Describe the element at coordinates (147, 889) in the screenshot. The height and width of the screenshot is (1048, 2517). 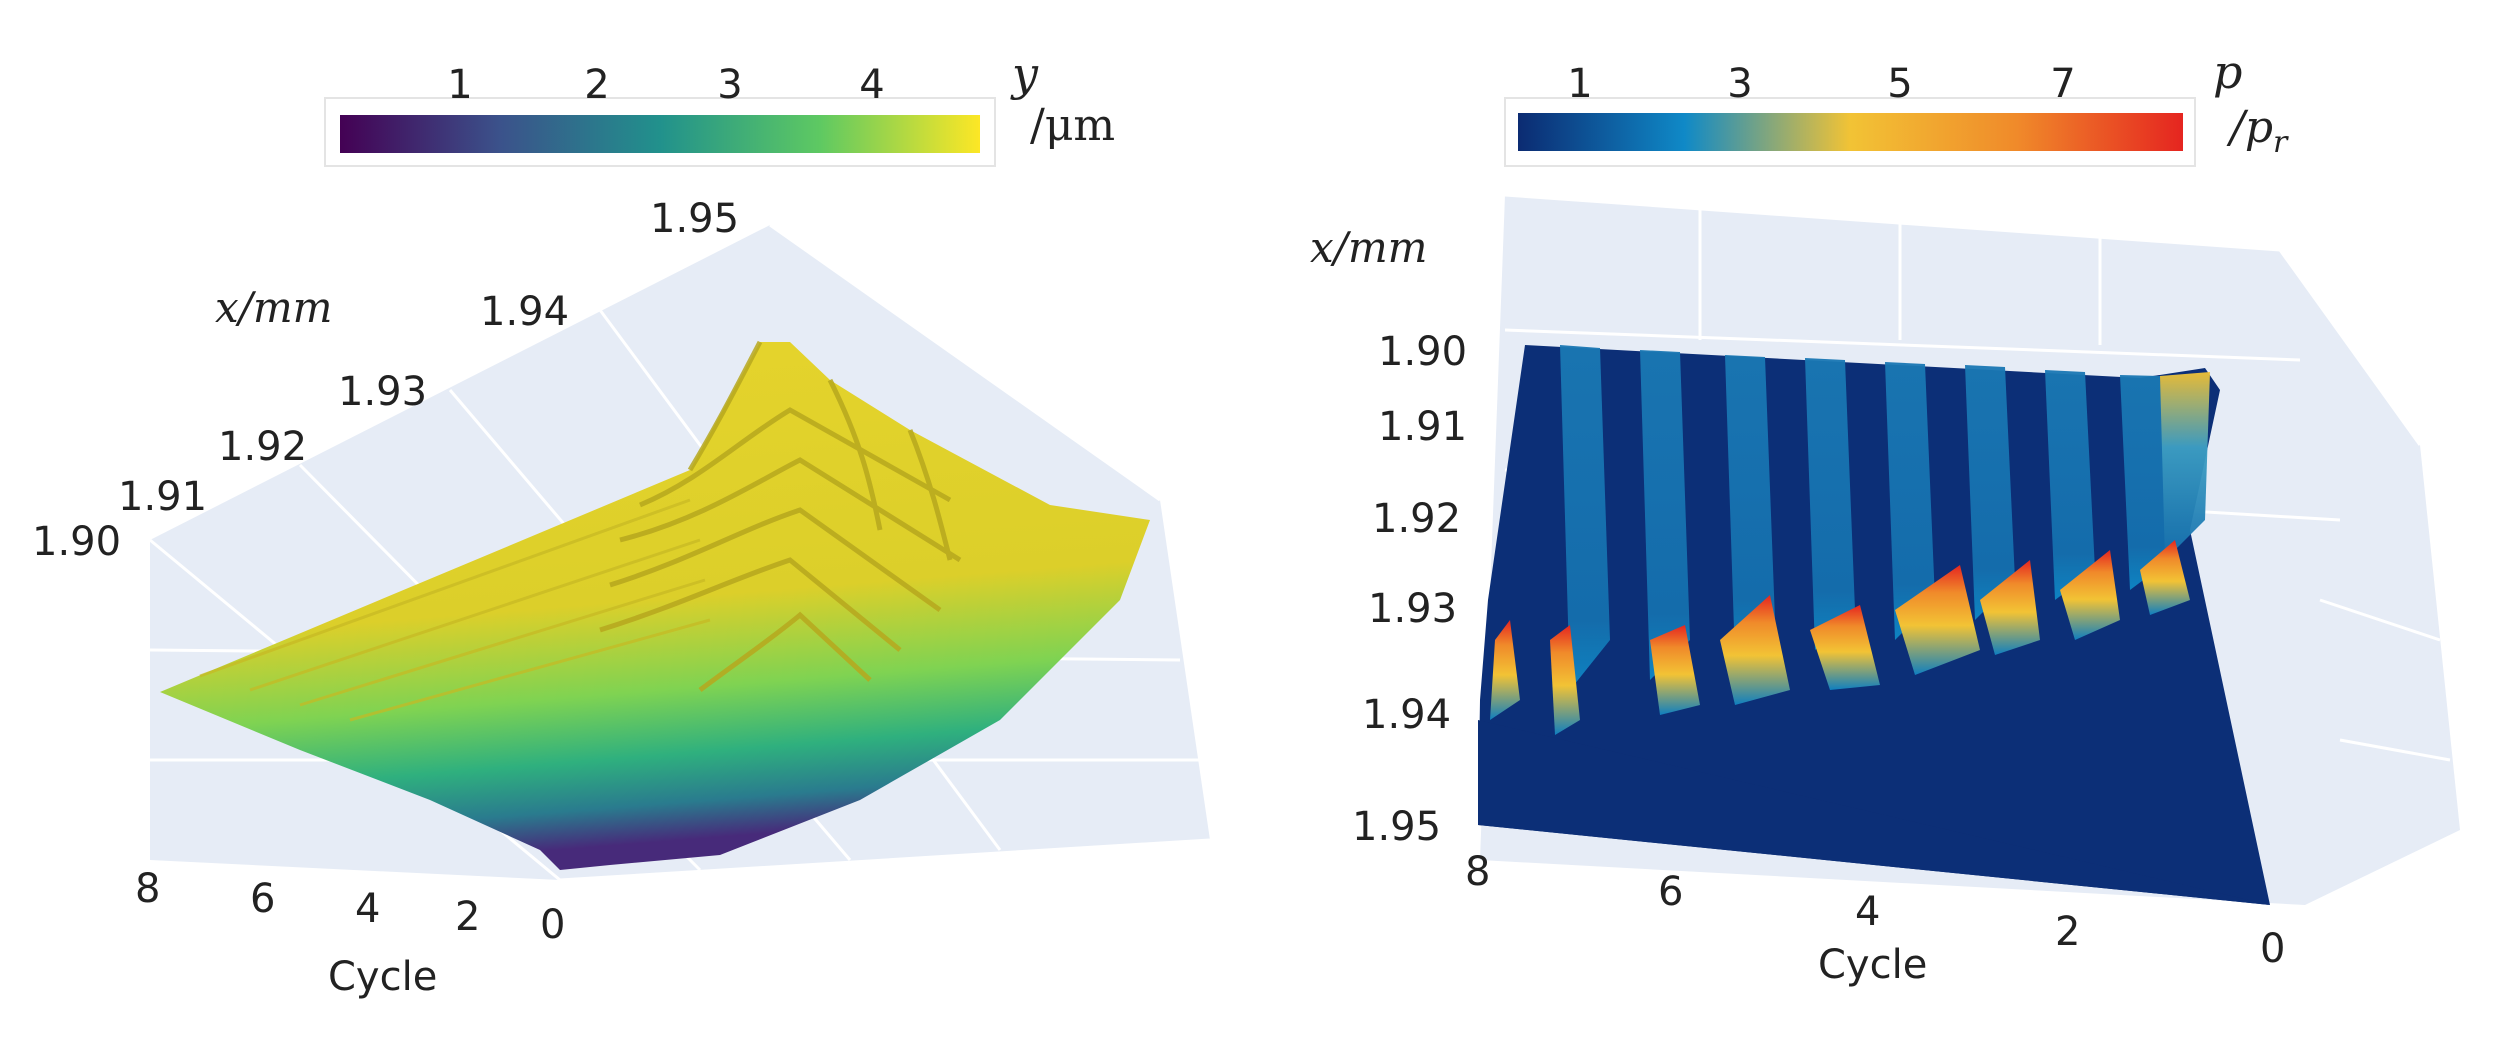
I see `left-cycle-tick-8: 8` at that location.